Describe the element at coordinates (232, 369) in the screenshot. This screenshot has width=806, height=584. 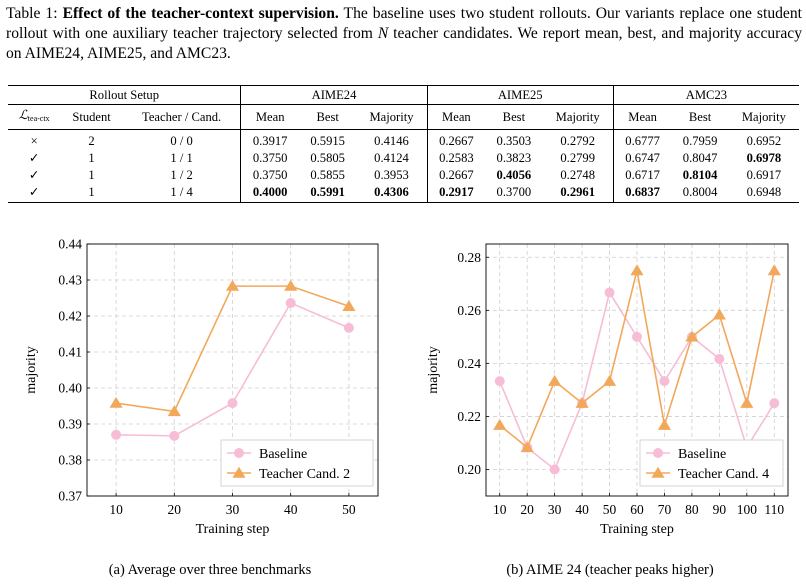
I see `series-baseline` at that location.